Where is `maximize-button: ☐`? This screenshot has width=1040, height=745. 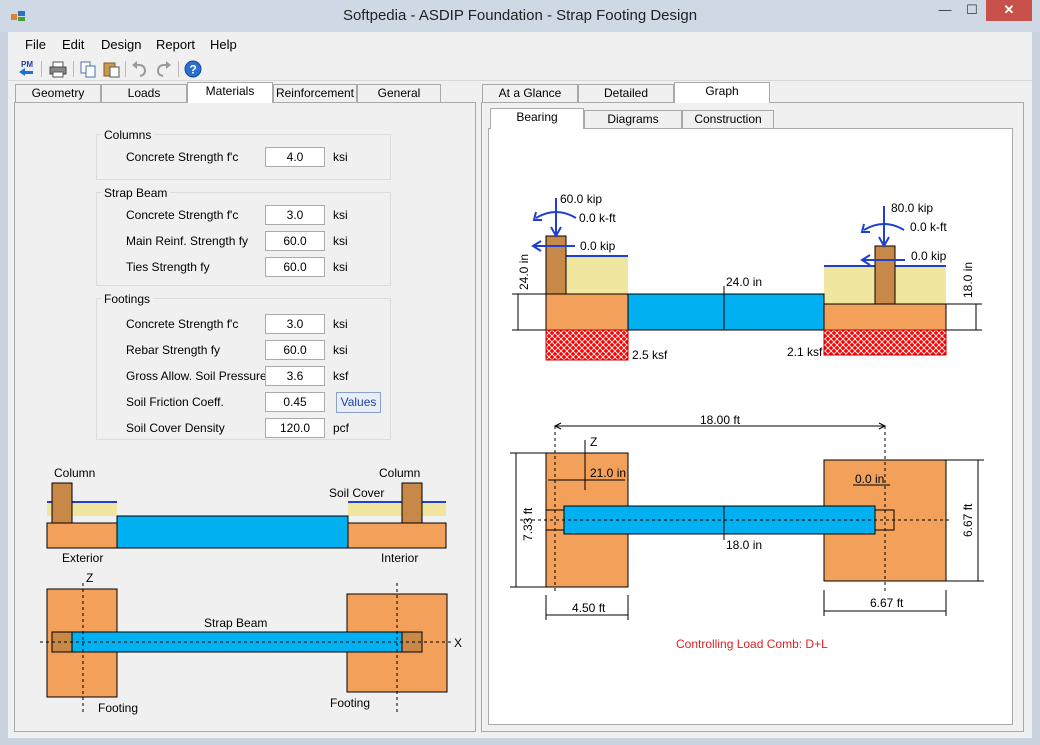
maximize-button: ☐ is located at coordinates (972, 9).